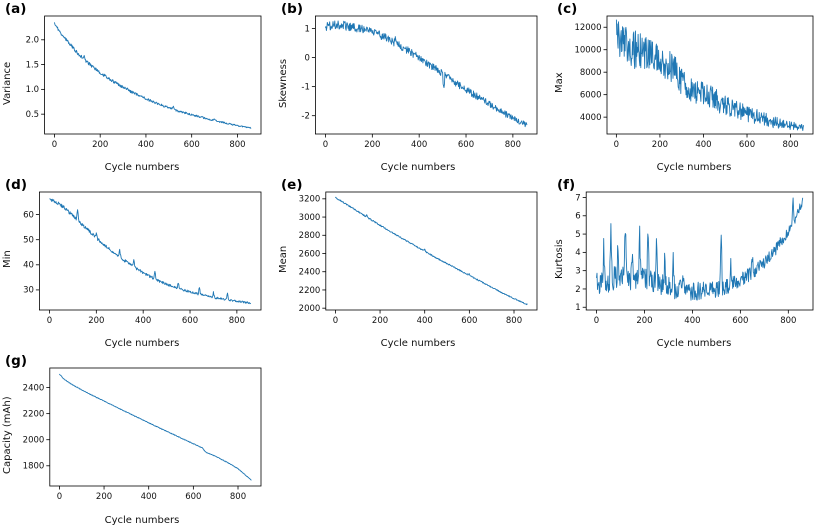 The height and width of the screenshot is (529, 827). What do you see at coordinates (283, 83) in the screenshot?
I see `y-axis-label-b: Skewness` at bounding box center [283, 83].